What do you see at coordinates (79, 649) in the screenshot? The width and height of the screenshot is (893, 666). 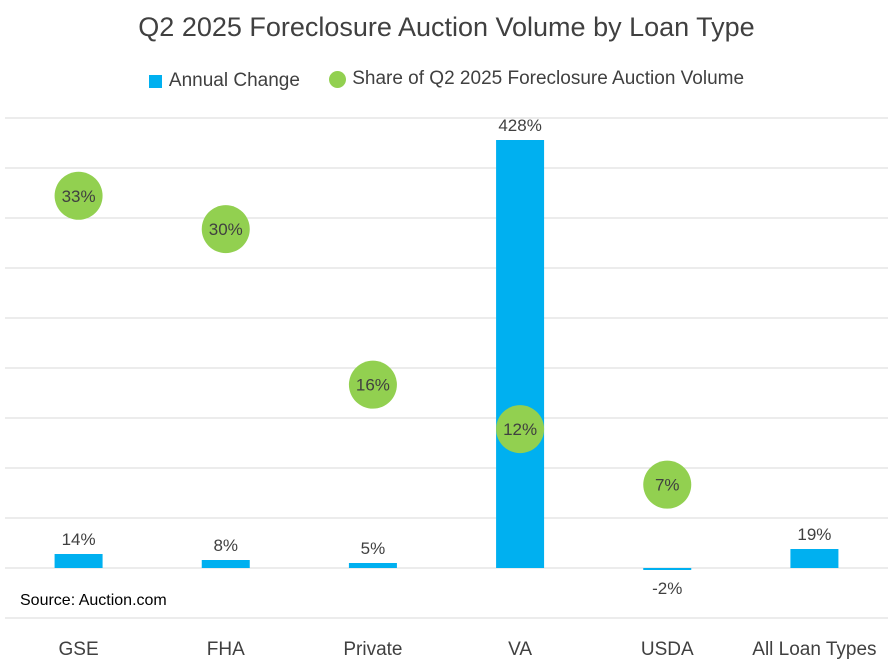 I see `x-tick-label: GSE` at bounding box center [79, 649].